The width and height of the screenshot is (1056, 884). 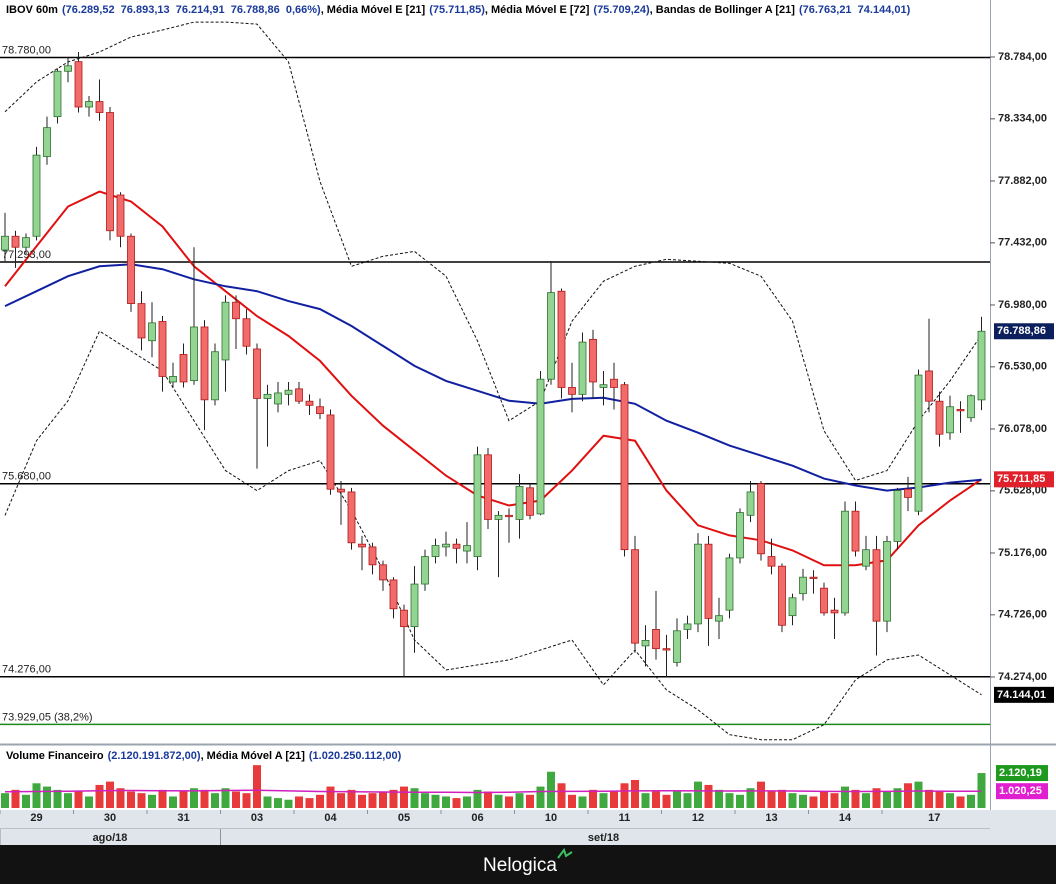 I want to click on y-tick-label: 78.334,00, so click(x=1022, y=119).